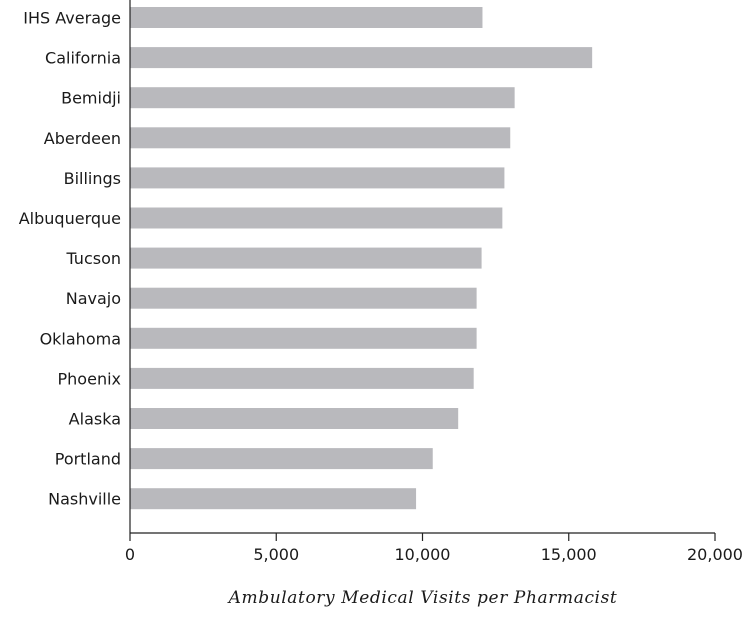  Describe the element at coordinates (422, 598) in the screenshot. I see `x-axis-title: Ambulatory Medical Visits per Pharmacist` at that location.